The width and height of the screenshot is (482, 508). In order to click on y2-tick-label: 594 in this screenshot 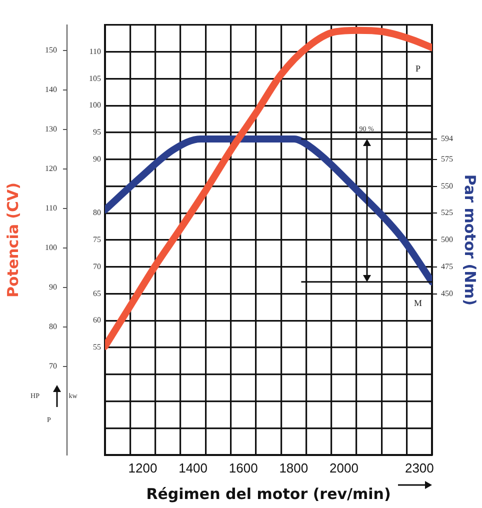, I will do `click(447, 139)`.